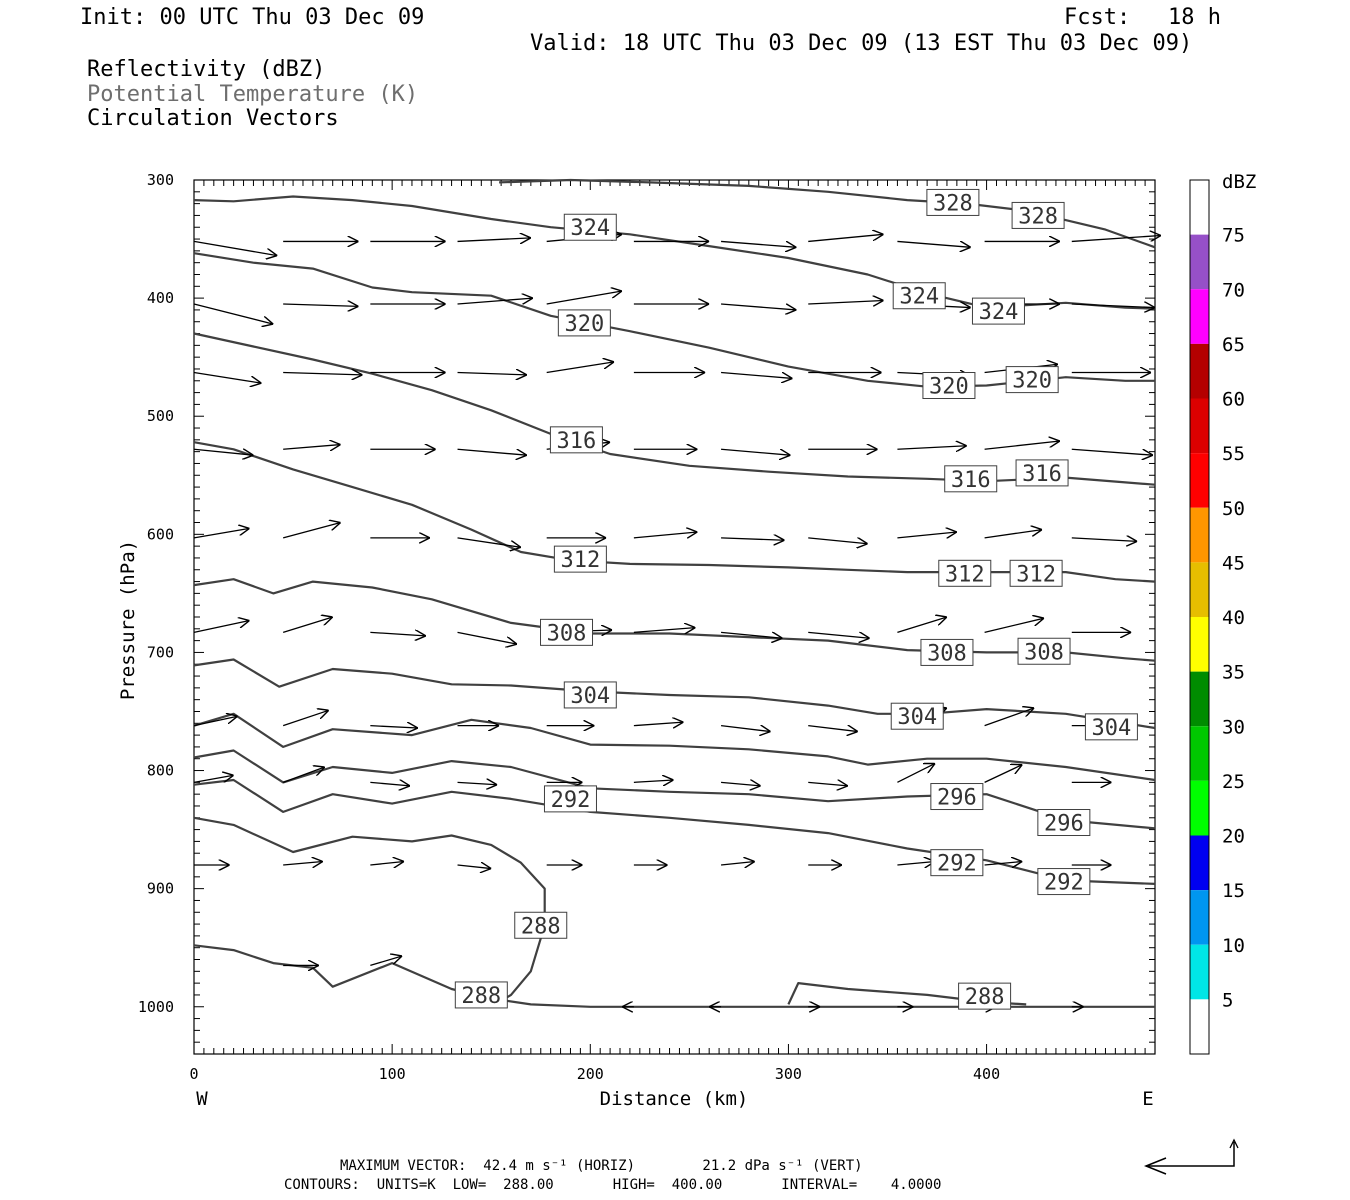 This screenshot has width=1350, height=1200. Describe the element at coordinates (1233, 837) in the screenshot. I see `colorbar-level-label: 20` at that location.